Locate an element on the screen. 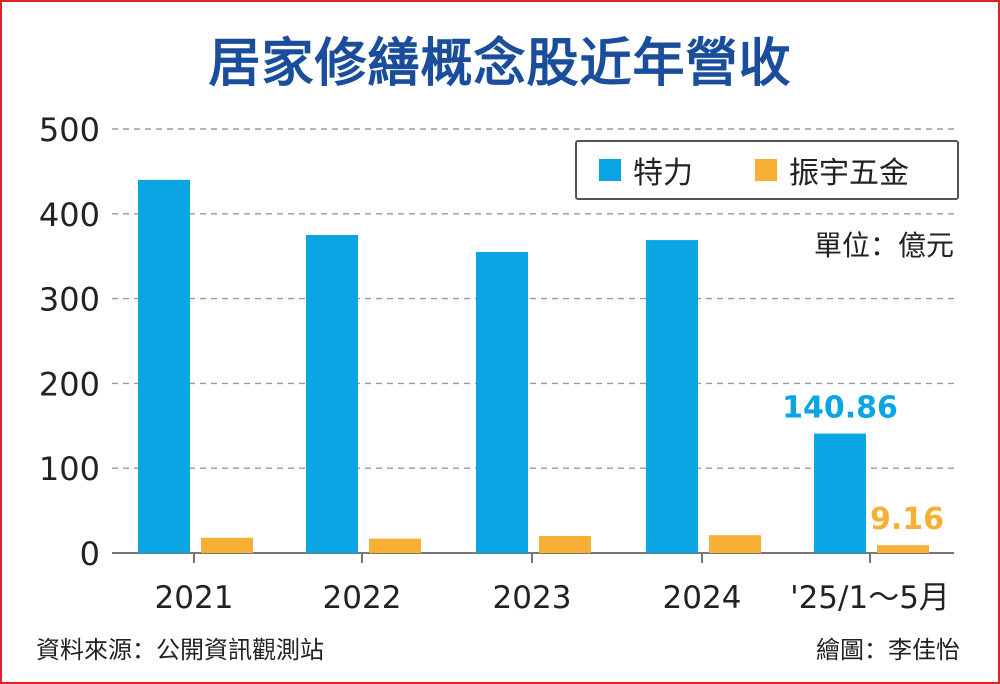 This screenshot has height=684, width=1000. x-axis-ticks: 2021 2022 2023 2024 '25/1～5月 is located at coordinates (552, 584).